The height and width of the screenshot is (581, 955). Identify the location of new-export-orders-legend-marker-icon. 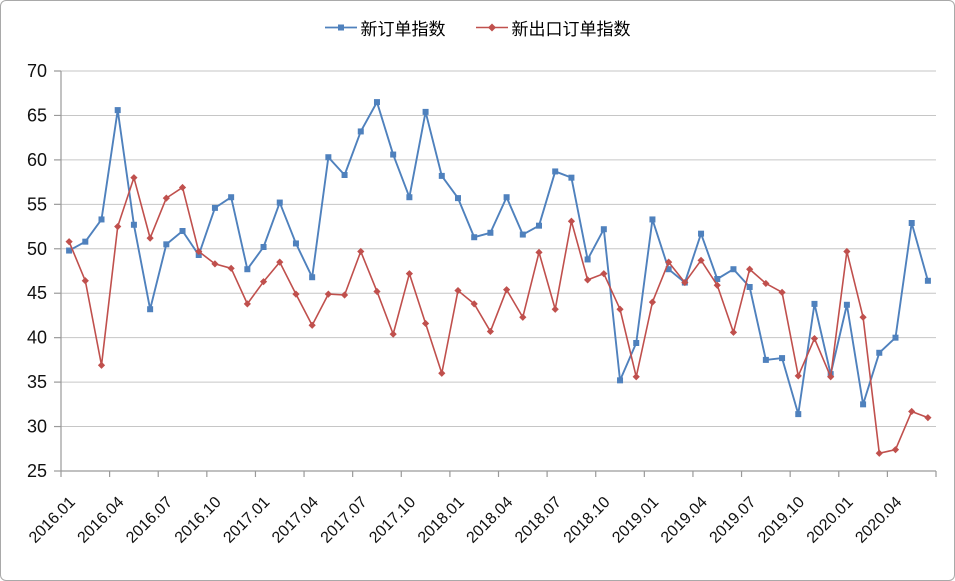
(491, 27).